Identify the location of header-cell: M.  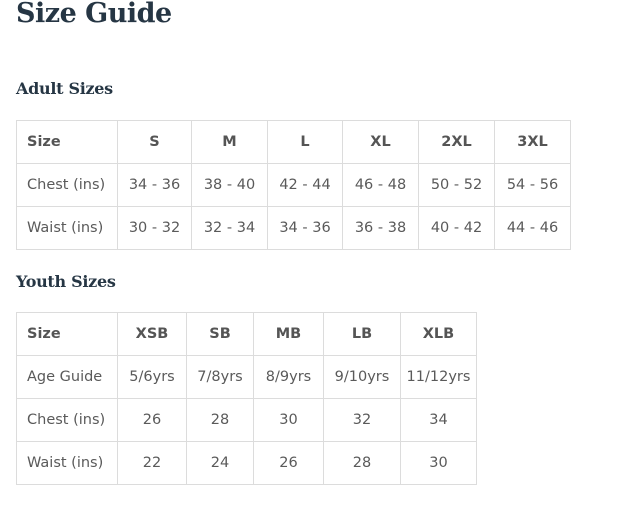
(229, 142).